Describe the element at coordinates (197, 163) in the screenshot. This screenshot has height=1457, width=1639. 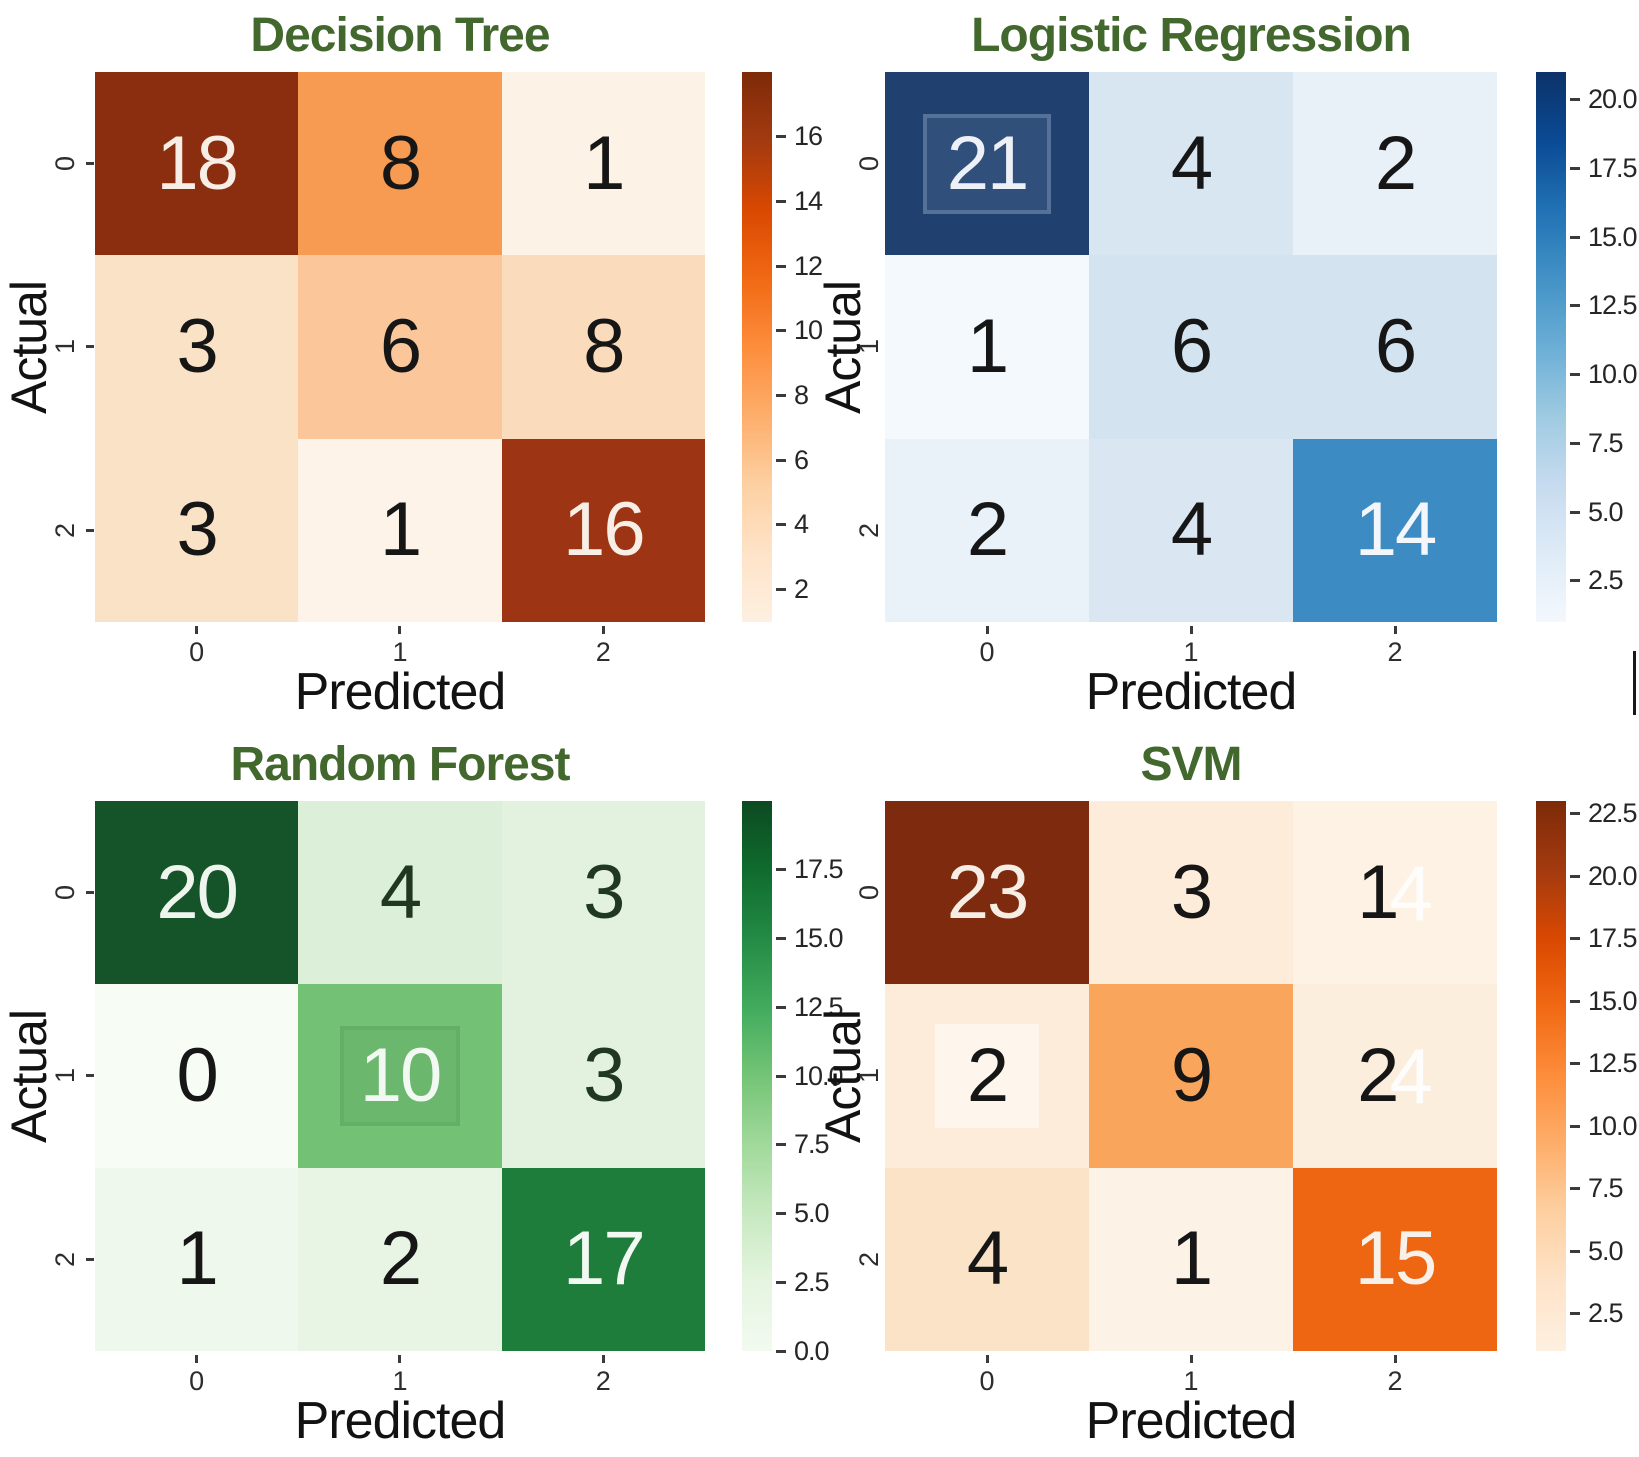
I see `cell-value: 18` at that location.